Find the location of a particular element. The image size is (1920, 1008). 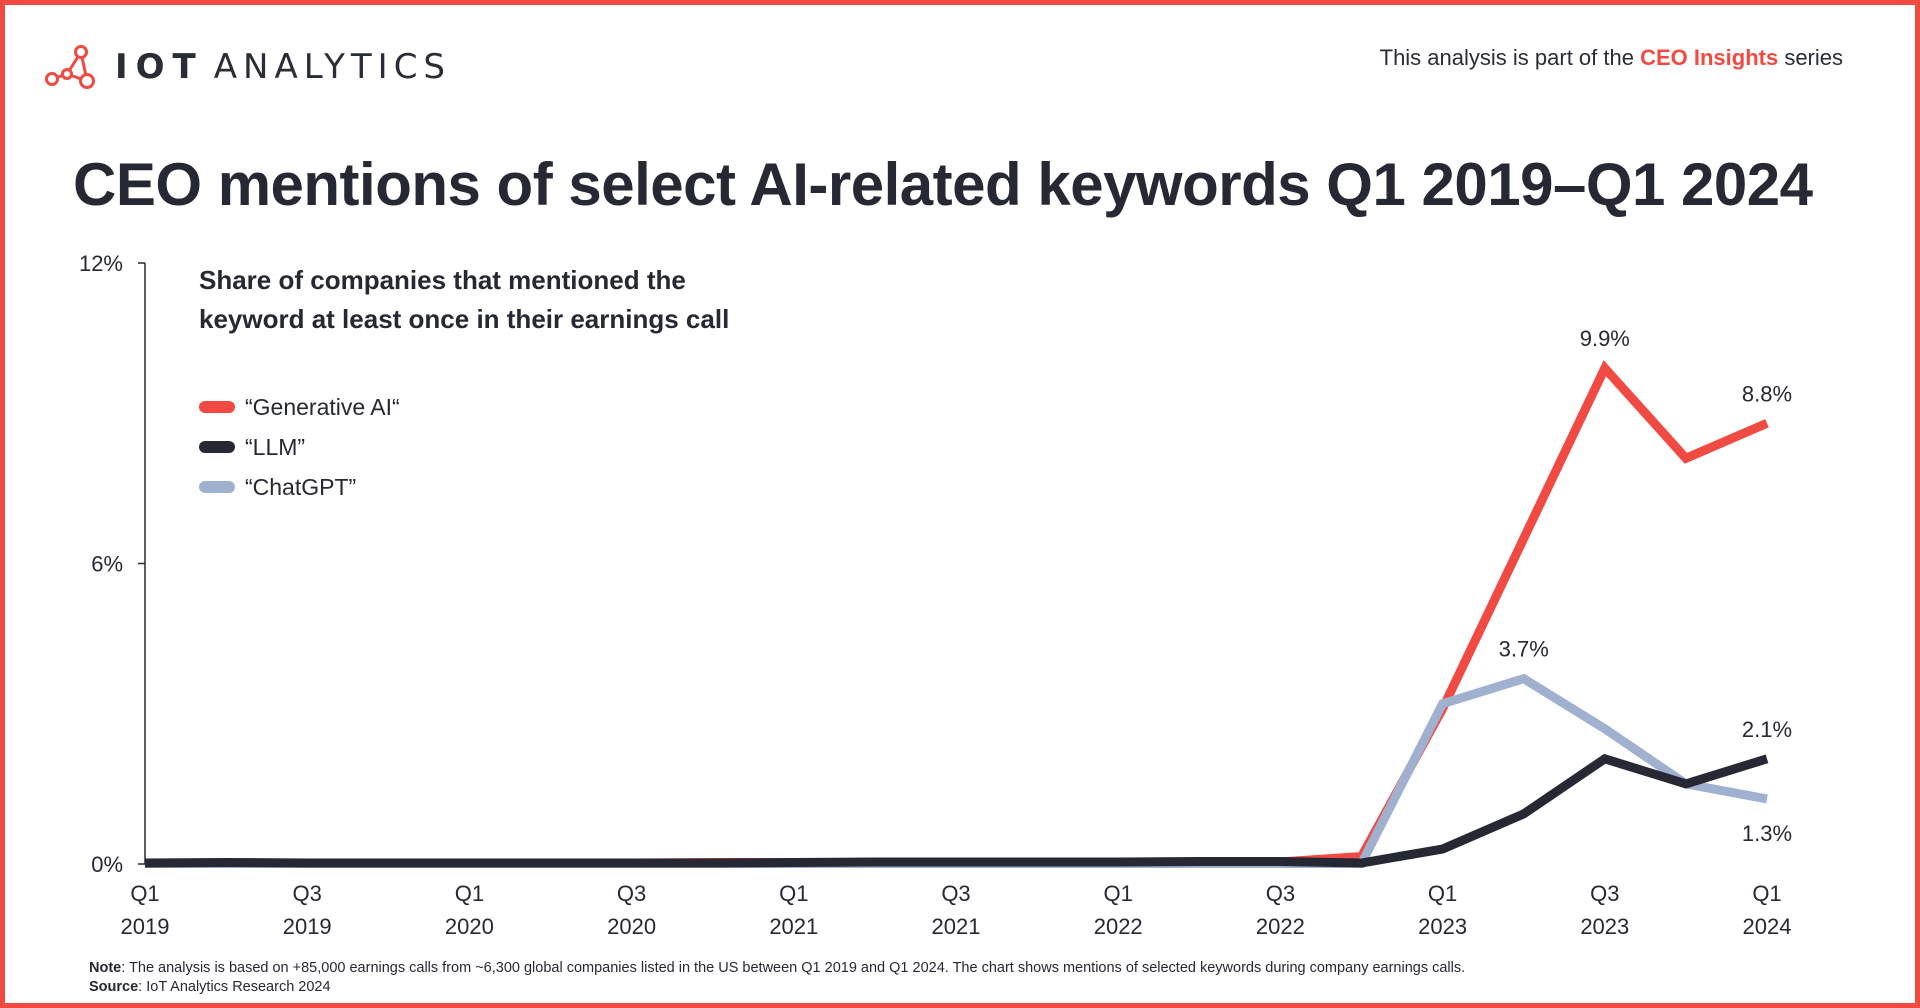

x-tick-label-year: 2024 is located at coordinates (1767, 926).